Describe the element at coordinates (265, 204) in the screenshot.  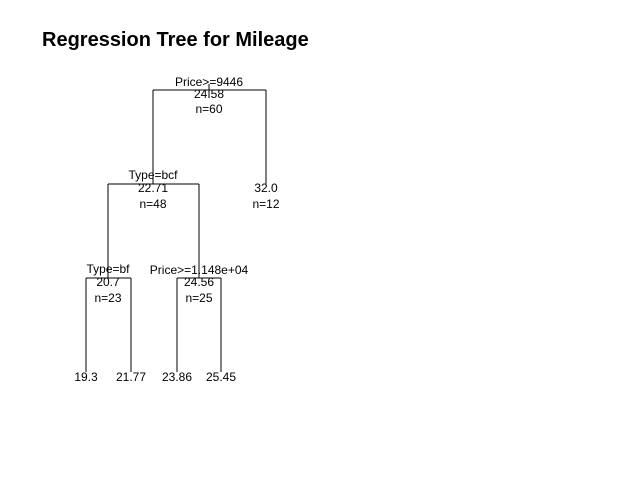
I see `node-right-count: n=12` at that location.